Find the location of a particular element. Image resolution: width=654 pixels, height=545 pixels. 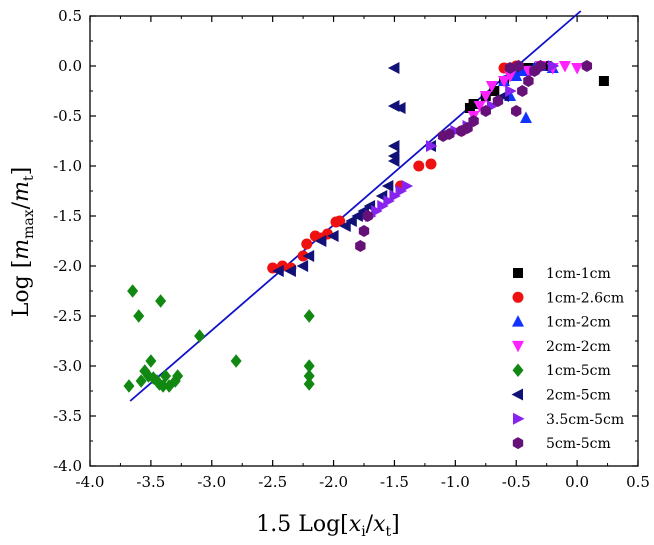

legend-label: 1cm-2.6cm is located at coordinates (585, 298).